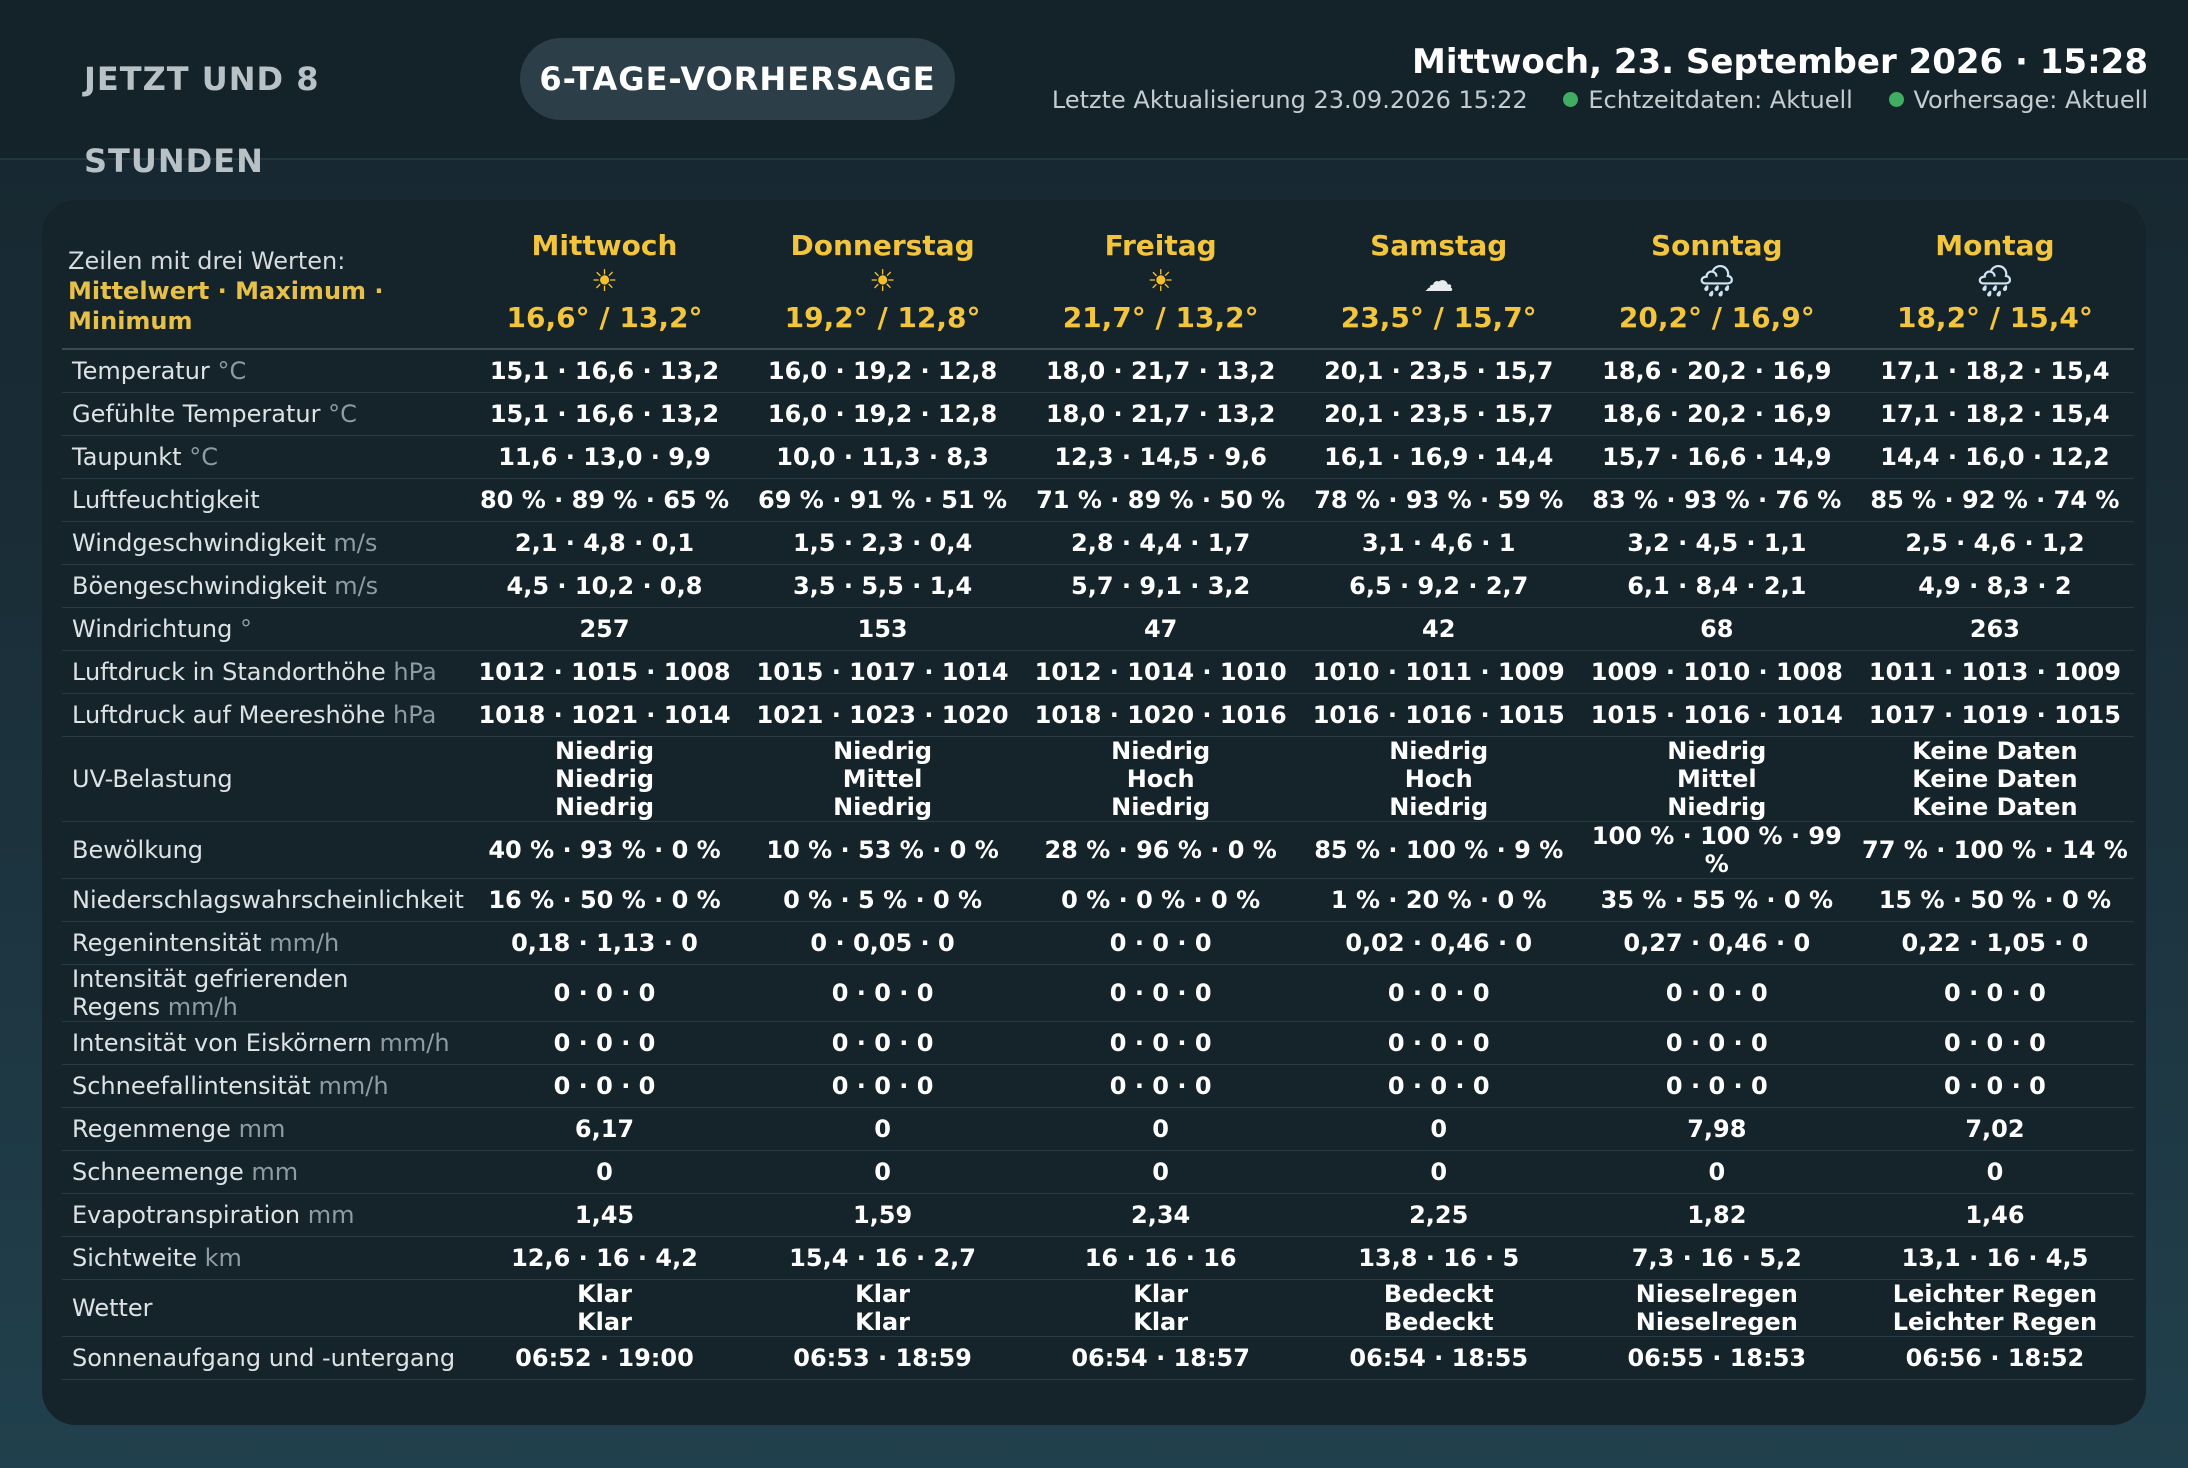  What do you see at coordinates (1160, 1258) in the screenshot?
I see `value-cell: 16 · 16 · 16` at bounding box center [1160, 1258].